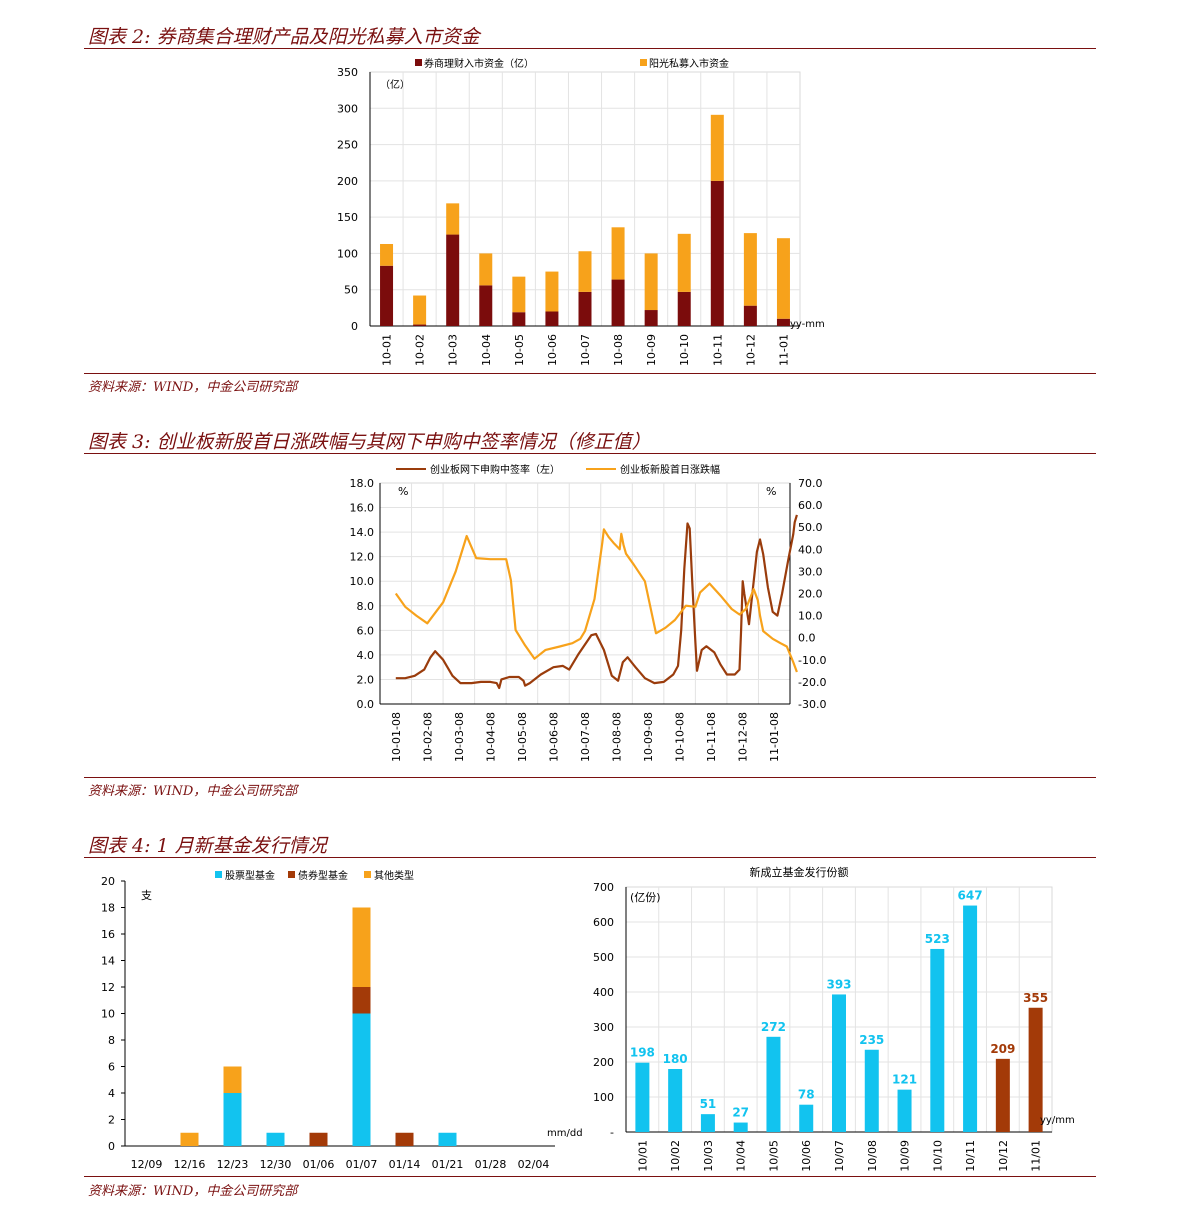 This screenshot has width=1191, height=1216. I want to click on x-tick-label: 01/28, so click(491, 1164).